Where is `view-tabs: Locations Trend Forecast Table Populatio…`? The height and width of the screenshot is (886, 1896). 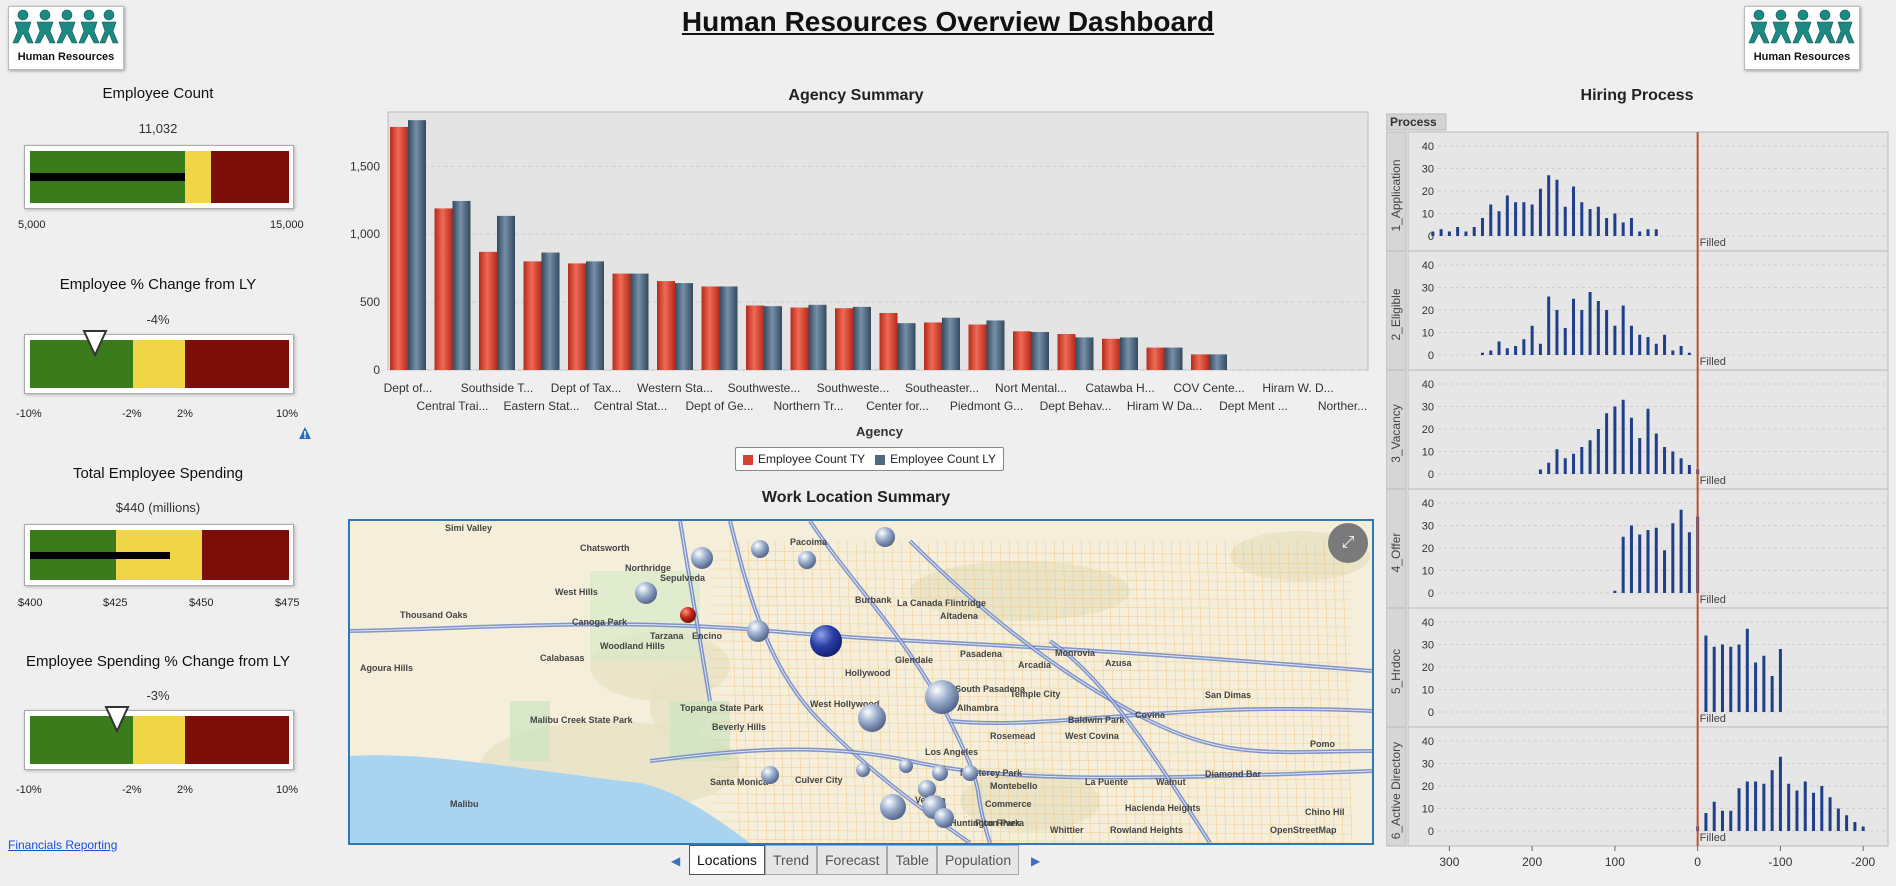
view-tabs: Locations Trend Forecast Table Populatio… is located at coordinates (854, 860).